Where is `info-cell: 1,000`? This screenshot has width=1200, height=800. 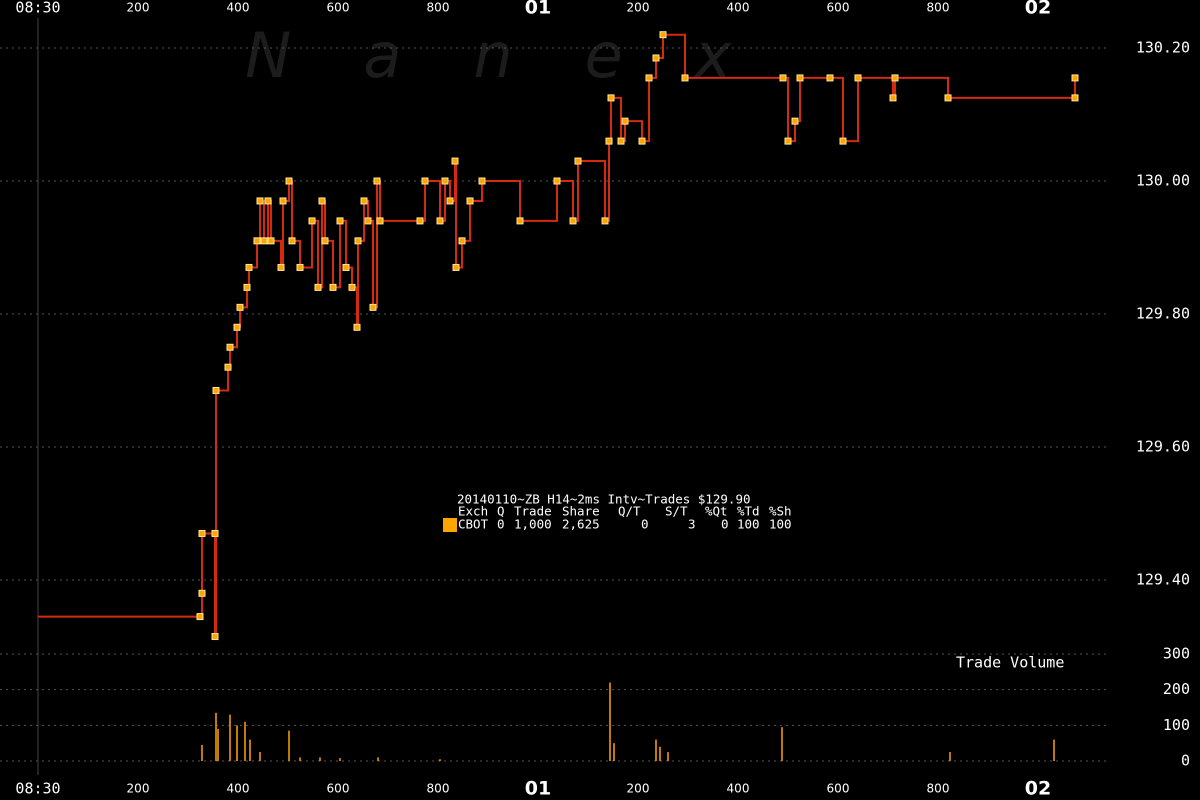
info-cell: 1,000 is located at coordinates (533, 524).